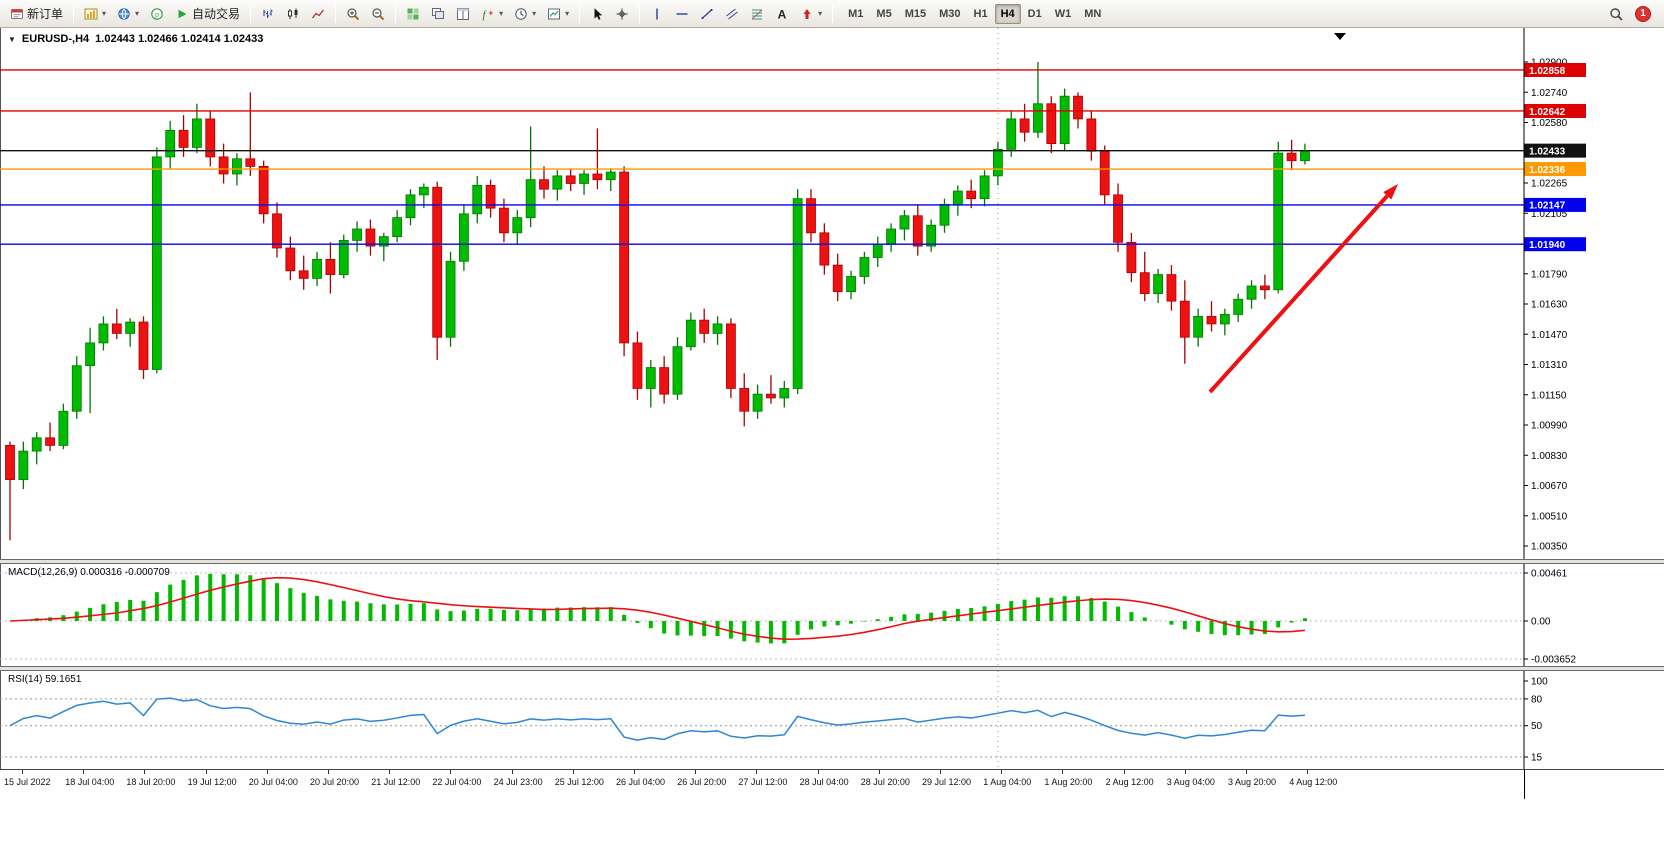  What do you see at coordinates (45, 14) in the screenshot?
I see `new-order-button-label: 新订单` at bounding box center [45, 14].